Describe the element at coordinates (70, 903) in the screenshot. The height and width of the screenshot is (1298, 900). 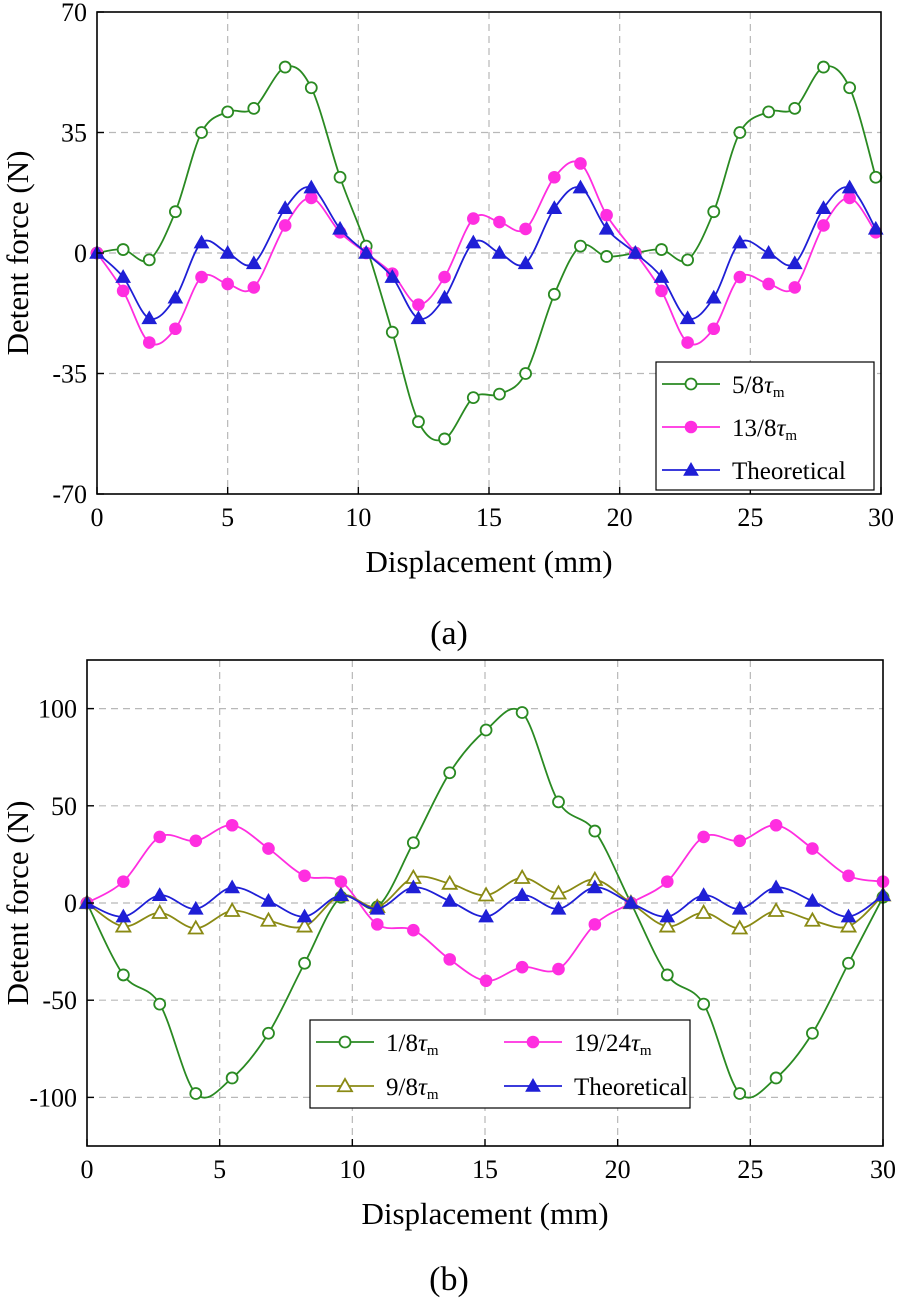
I see `y-tick-label: 0` at that location.